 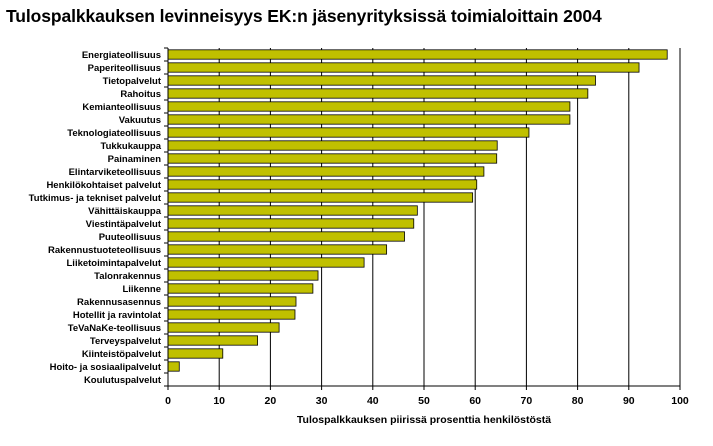 I want to click on x-tick-label-90: 90, so click(x=629, y=401).